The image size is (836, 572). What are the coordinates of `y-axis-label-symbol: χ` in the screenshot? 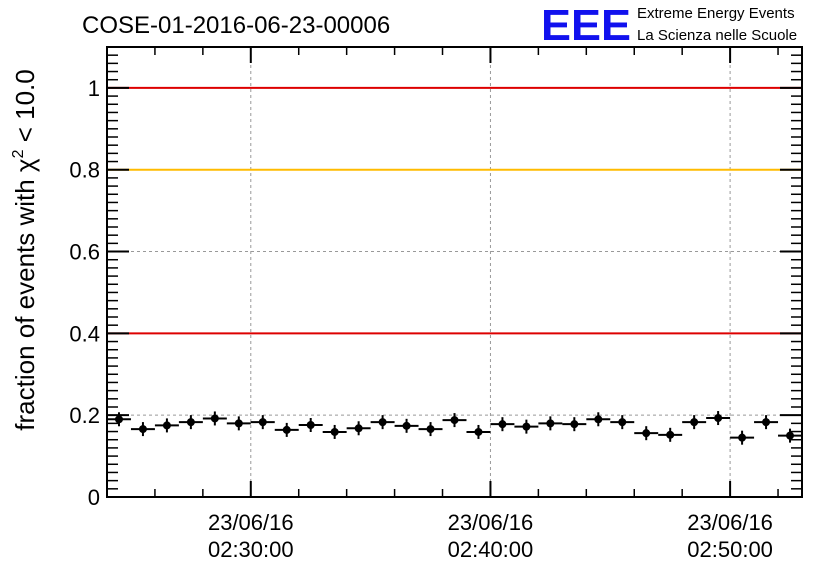 It's located at (25, 165).